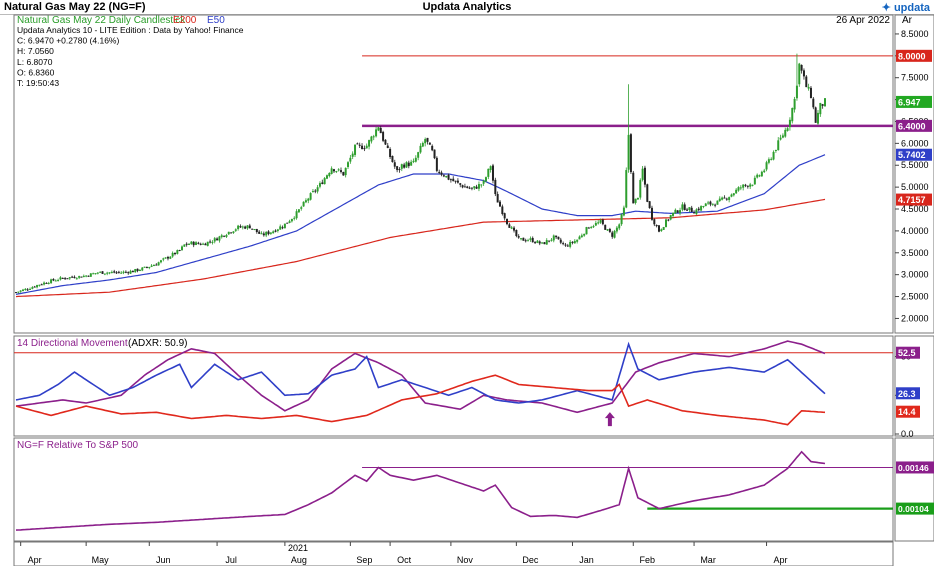 The width and height of the screenshot is (934, 566). Describe the element at coordinates (912, 126) in the screenshot. I see `price-hline-label: 6.4000` at that location.